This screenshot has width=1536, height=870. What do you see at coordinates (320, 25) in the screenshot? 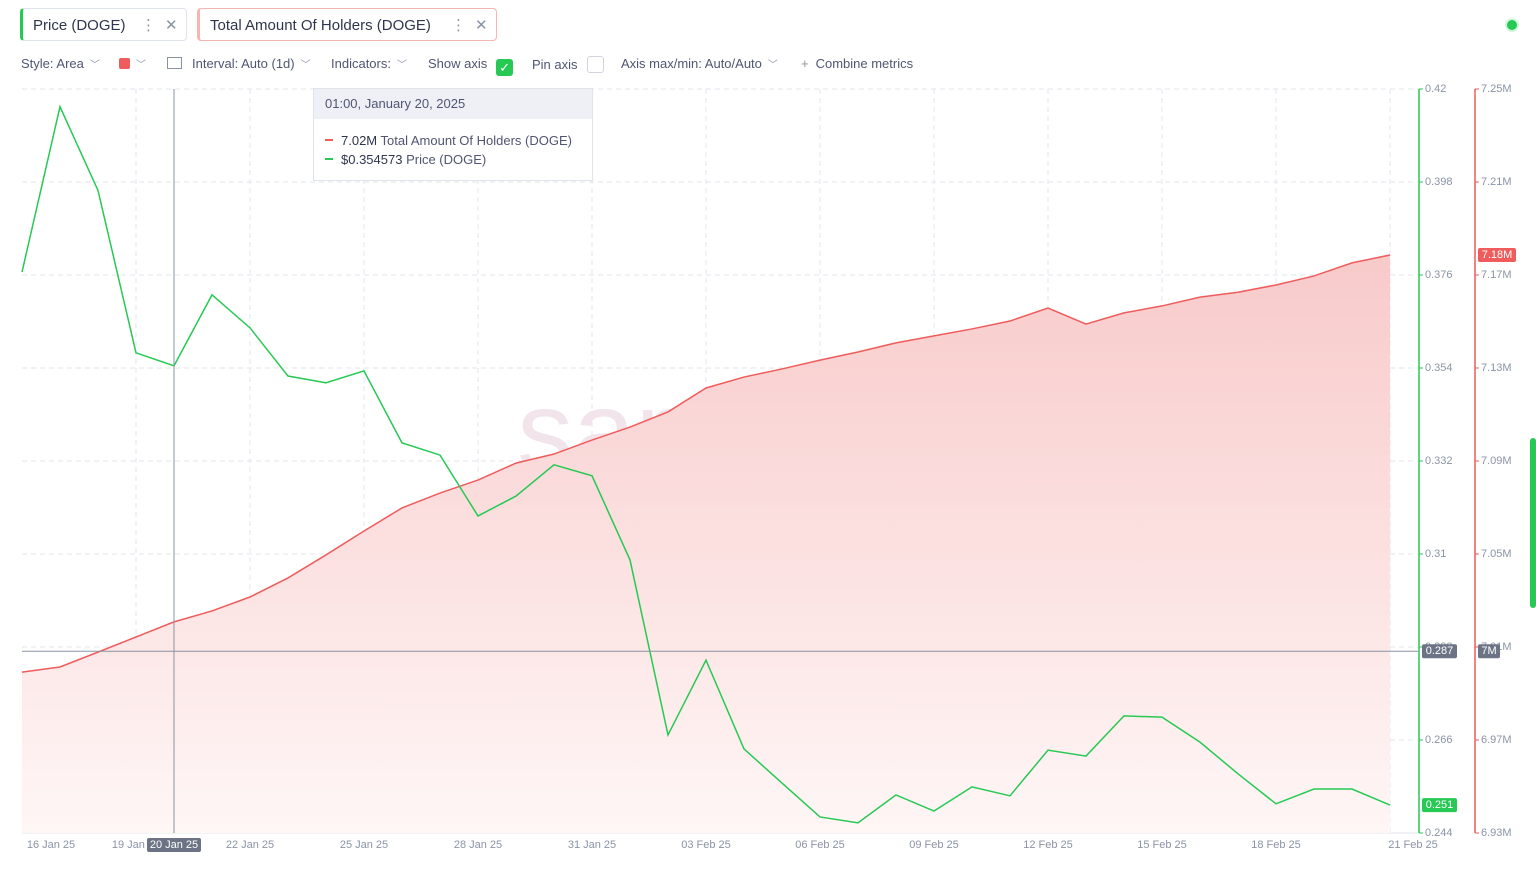
I see `tab-label: Total Amount Of Holders (DOGE)` at bounding box center [320, 25].